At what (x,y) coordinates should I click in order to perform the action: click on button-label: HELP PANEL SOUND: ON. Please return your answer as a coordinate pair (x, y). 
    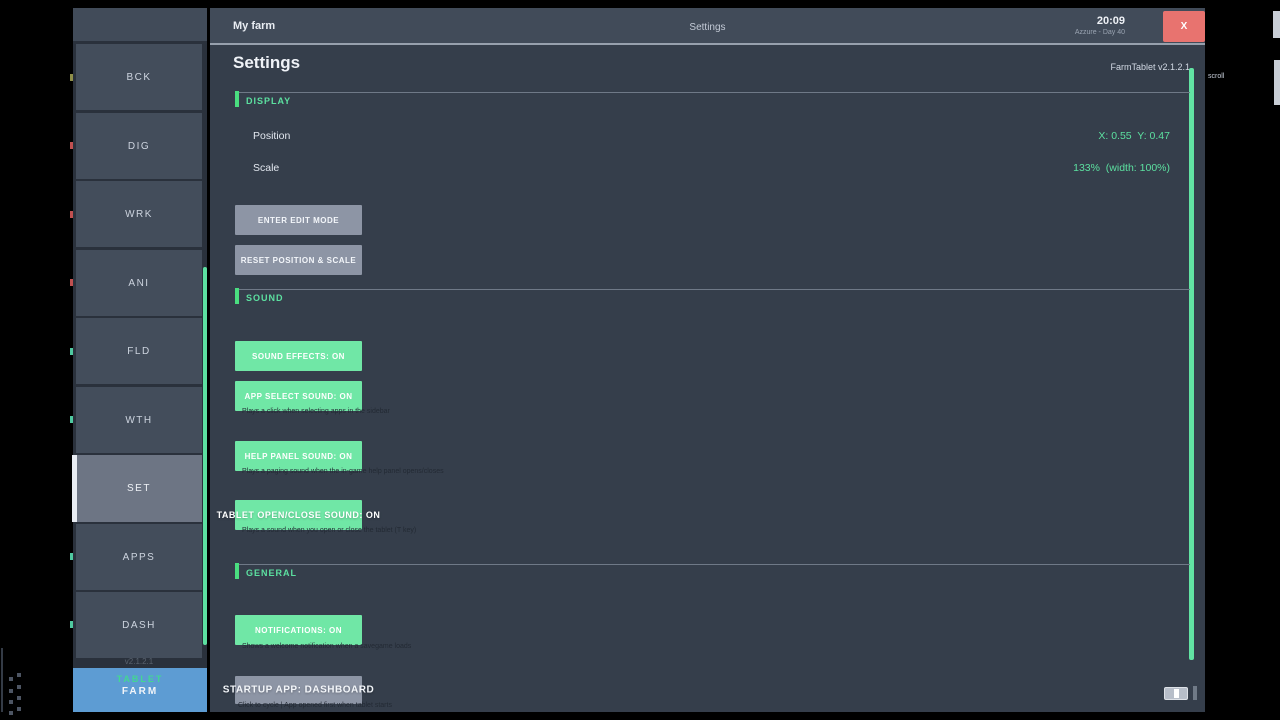
    Looking at the image, I should click on (298, 456).